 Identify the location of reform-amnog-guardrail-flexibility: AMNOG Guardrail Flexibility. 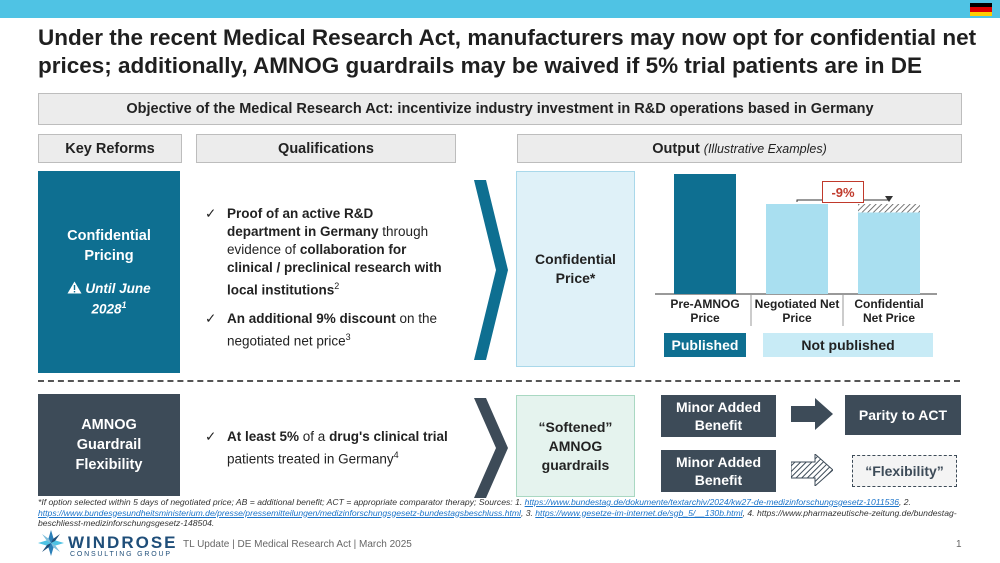
(109, 445).